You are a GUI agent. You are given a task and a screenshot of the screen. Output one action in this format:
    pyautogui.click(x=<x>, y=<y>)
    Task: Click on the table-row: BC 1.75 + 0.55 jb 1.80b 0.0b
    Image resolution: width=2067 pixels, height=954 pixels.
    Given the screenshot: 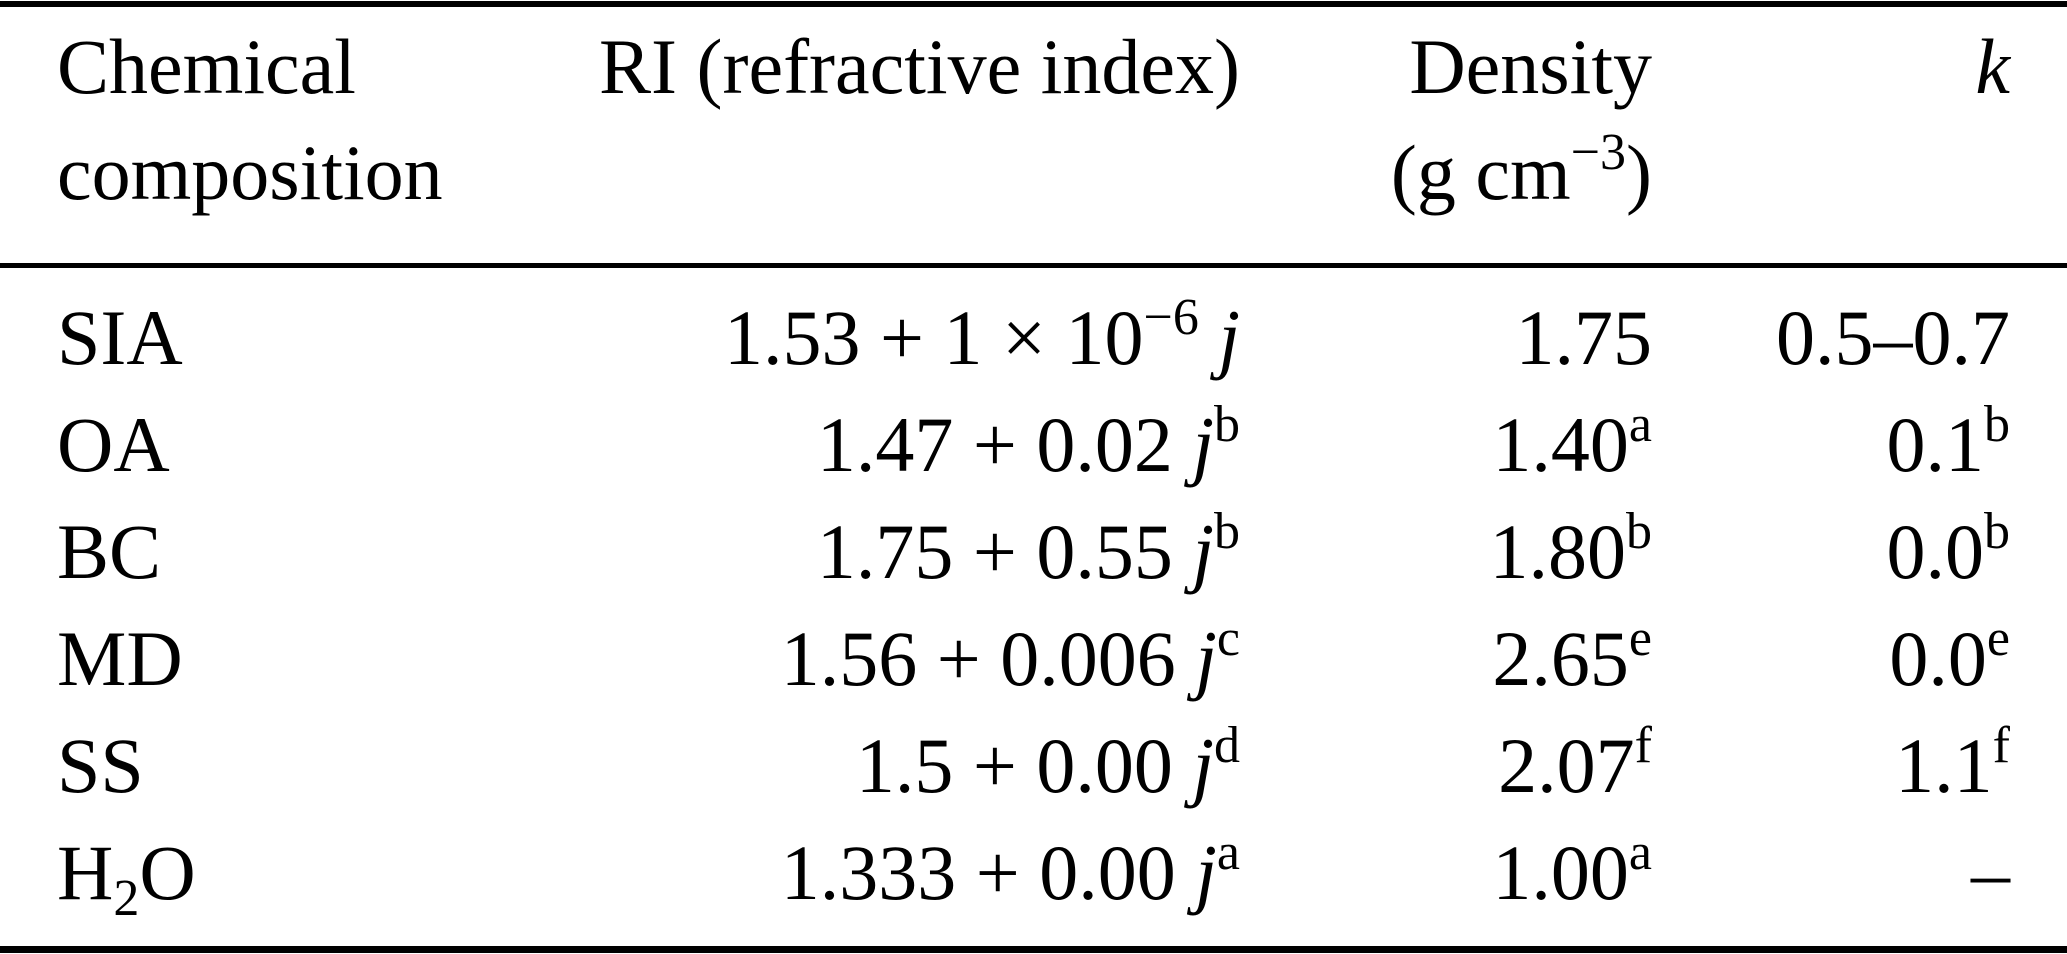 What is the action you would take?
    pyautogui.click(x=1033, y=551)
    